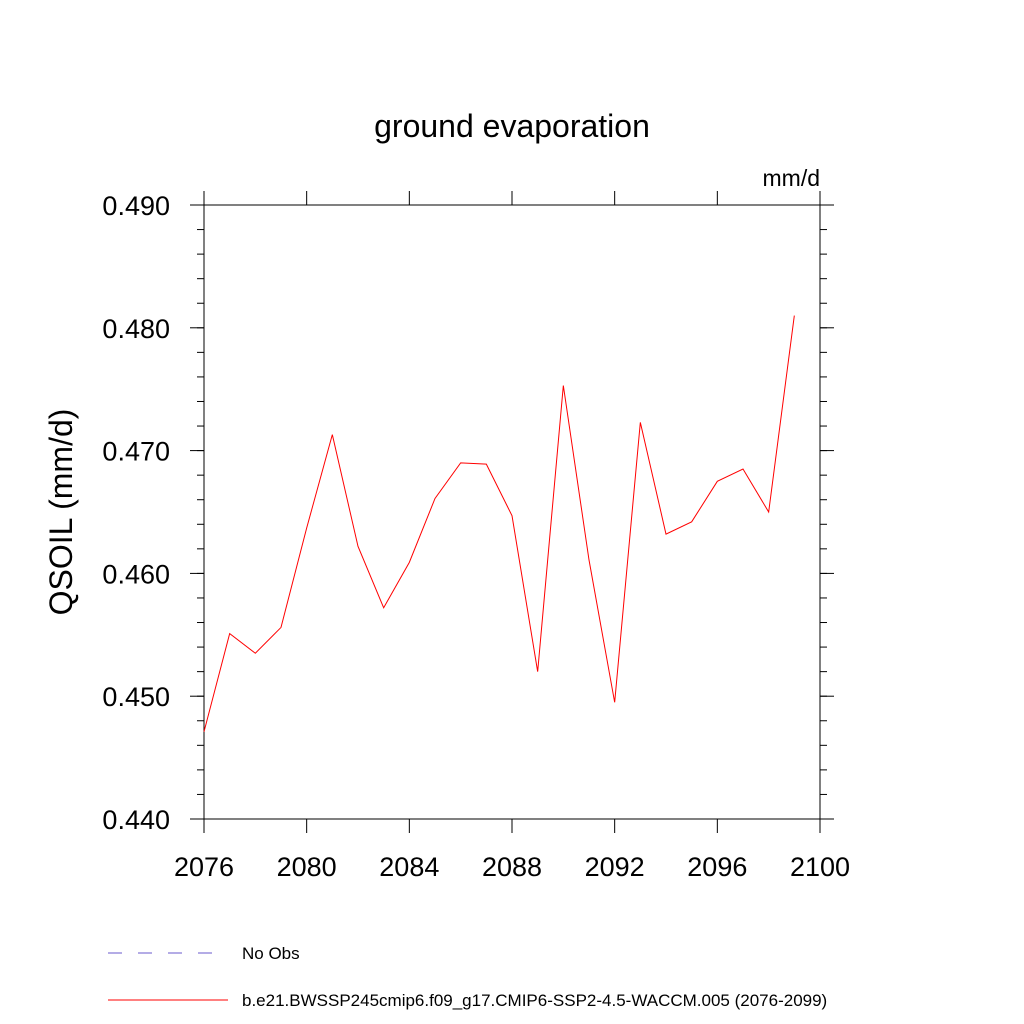  Describe the element at coordinates (136, 452) in the screenshot. I see `y-tick-label: 0.470` at that location.